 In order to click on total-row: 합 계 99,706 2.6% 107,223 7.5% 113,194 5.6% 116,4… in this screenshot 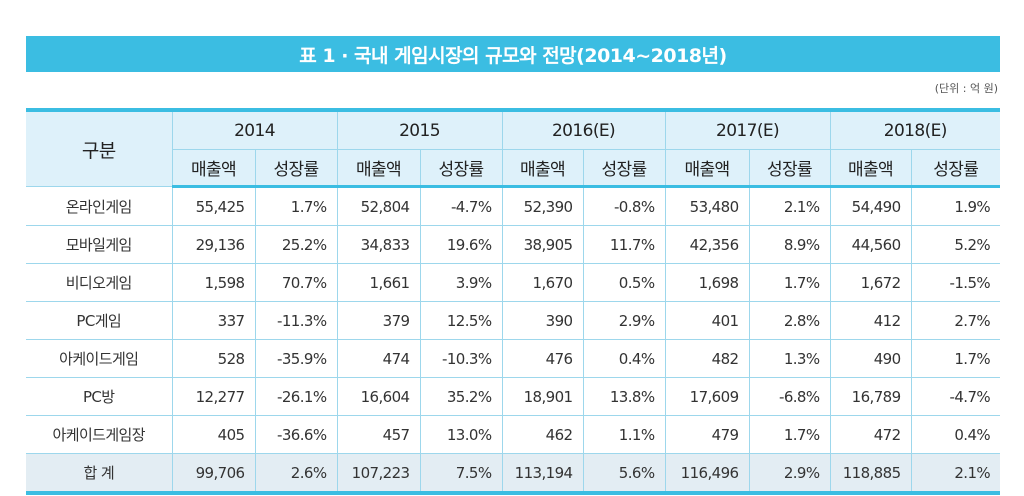, I will do `click(513, 473)`.